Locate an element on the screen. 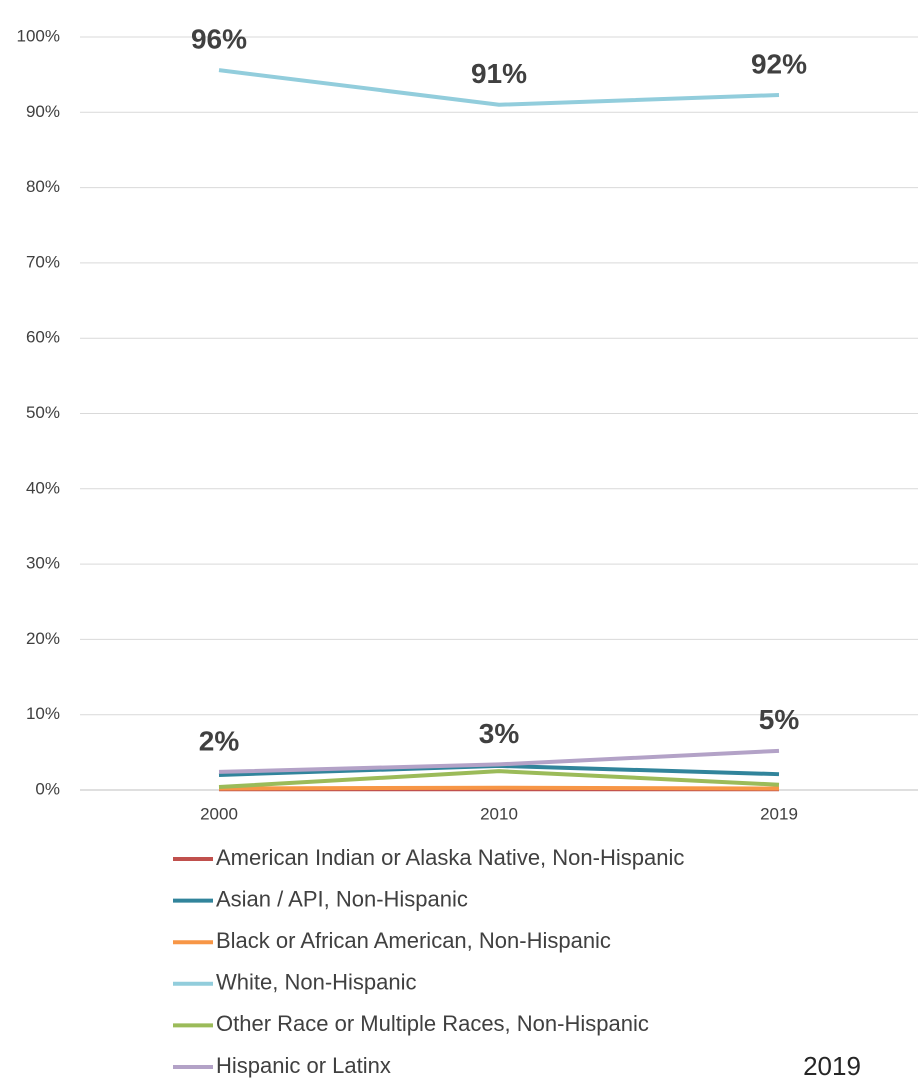  annotation: 2019 is located at coordinates (832, 1066).